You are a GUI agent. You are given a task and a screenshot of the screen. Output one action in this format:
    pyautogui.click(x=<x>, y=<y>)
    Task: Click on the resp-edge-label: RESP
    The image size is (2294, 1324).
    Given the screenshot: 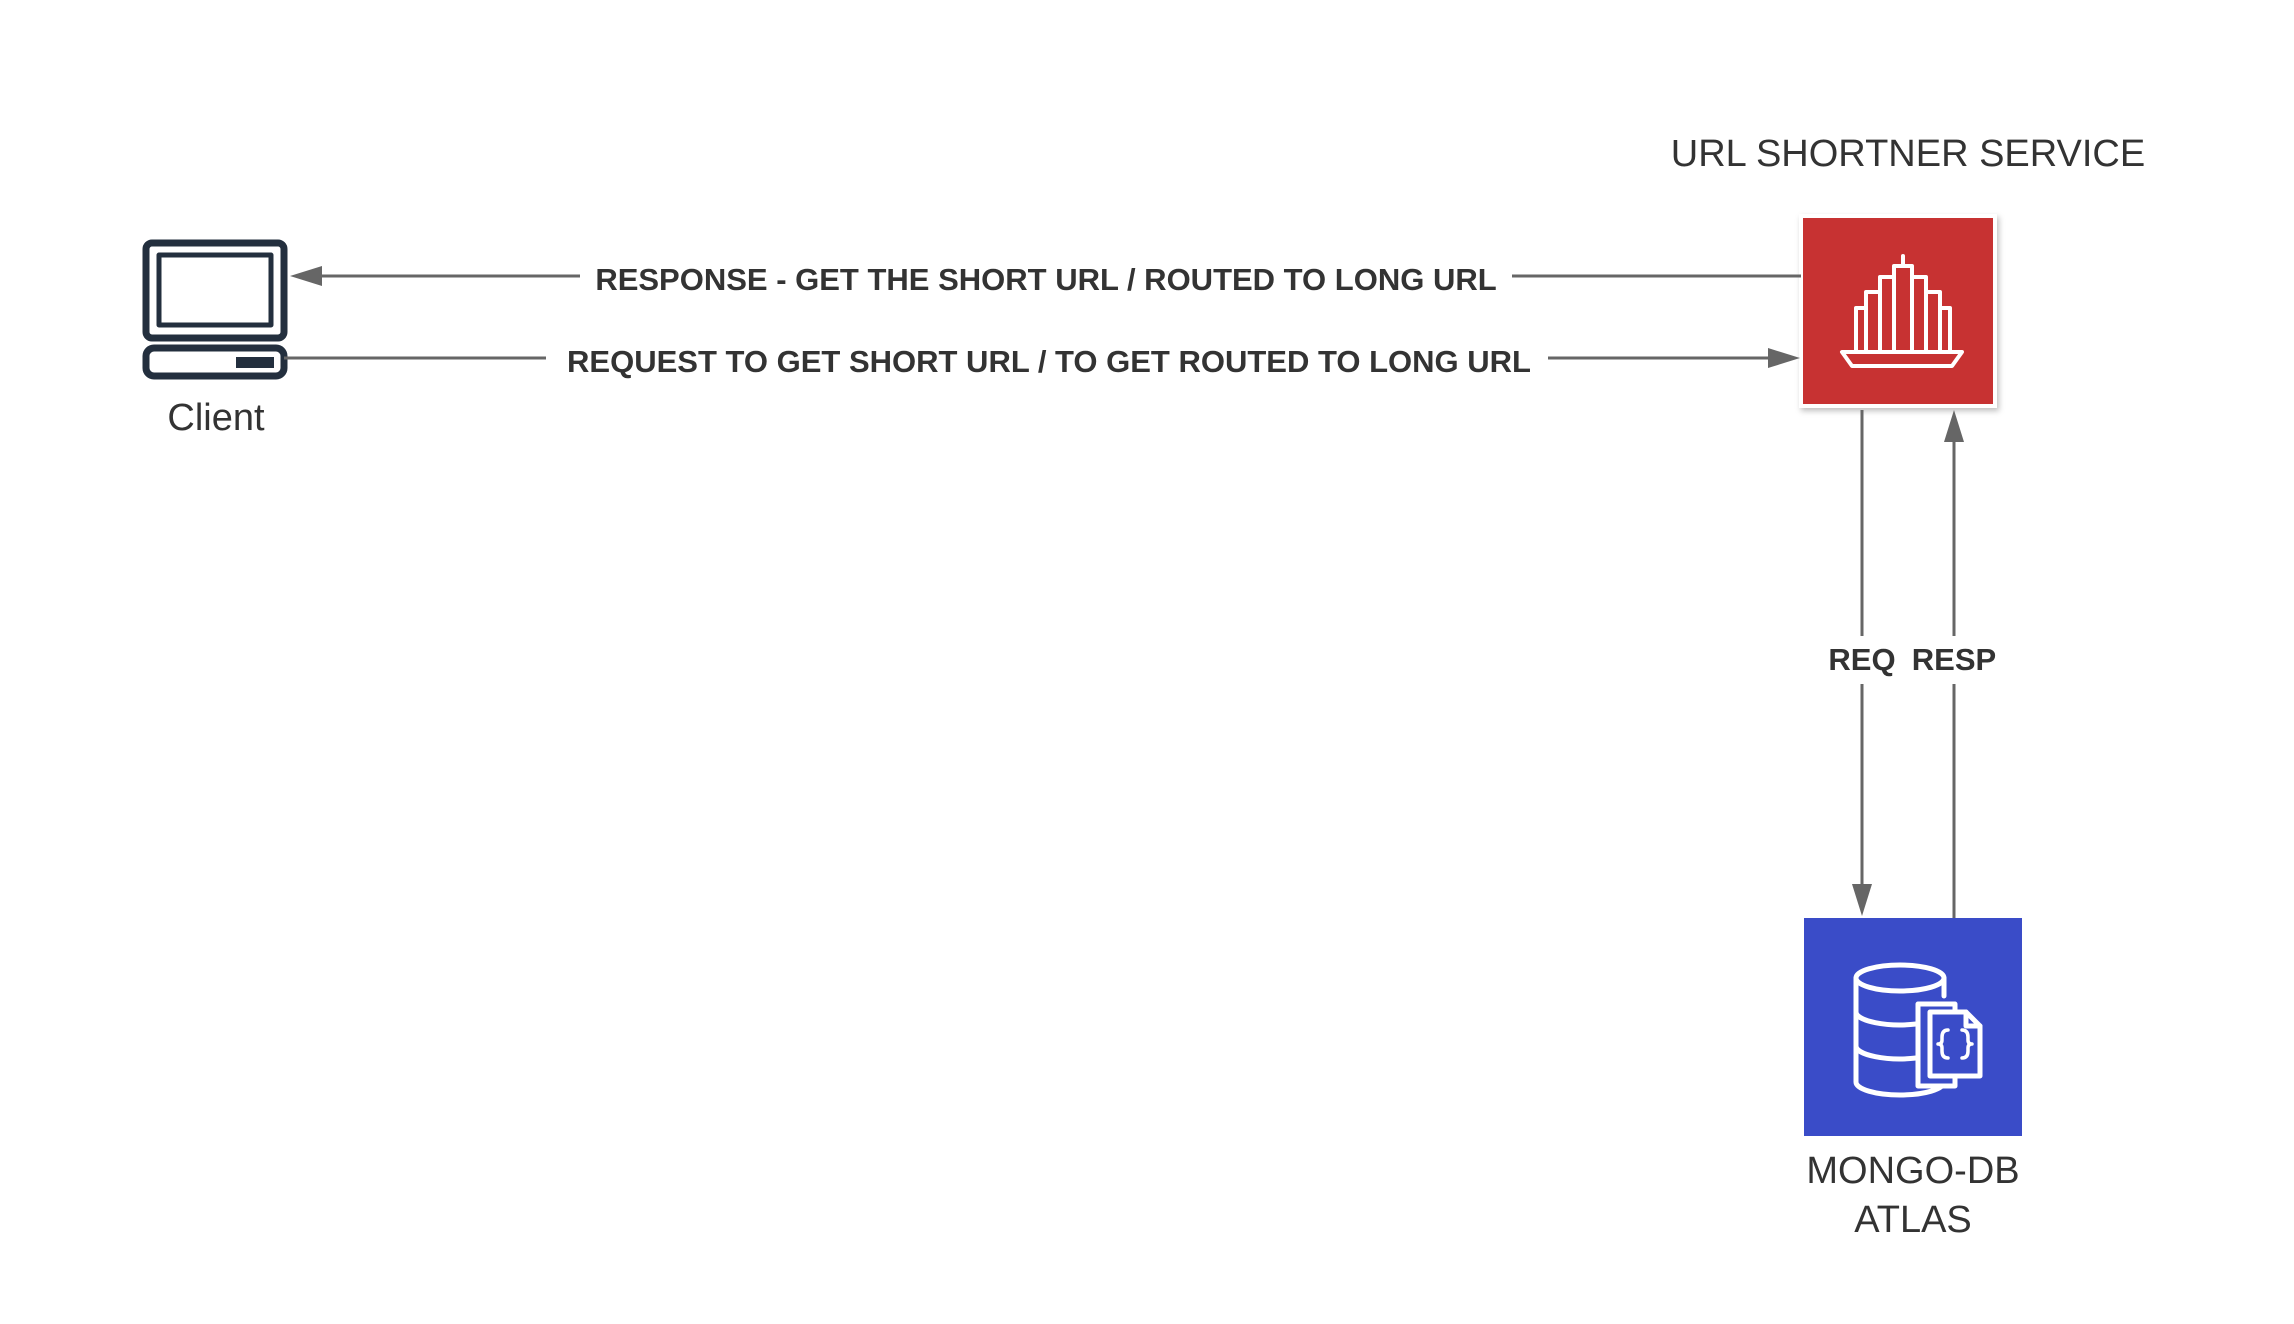 What is the action you would take?
    pyautogui.click(x=1954, y=659)
    